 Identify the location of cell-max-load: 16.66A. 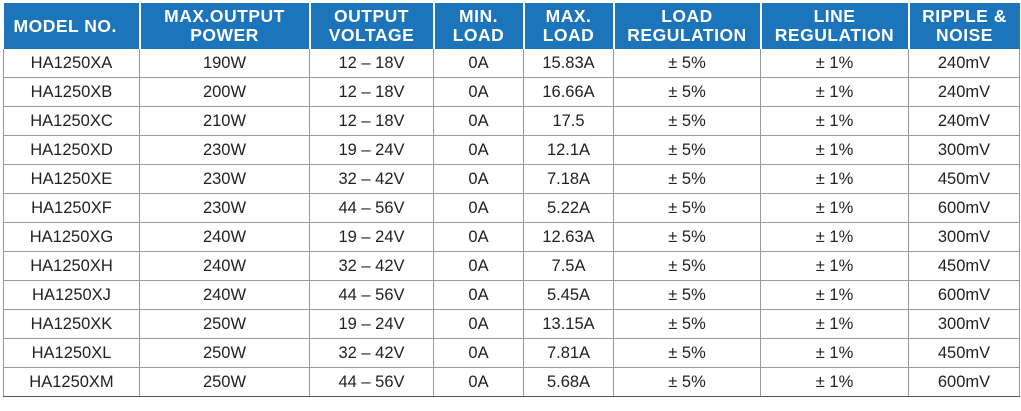
(568, 92).